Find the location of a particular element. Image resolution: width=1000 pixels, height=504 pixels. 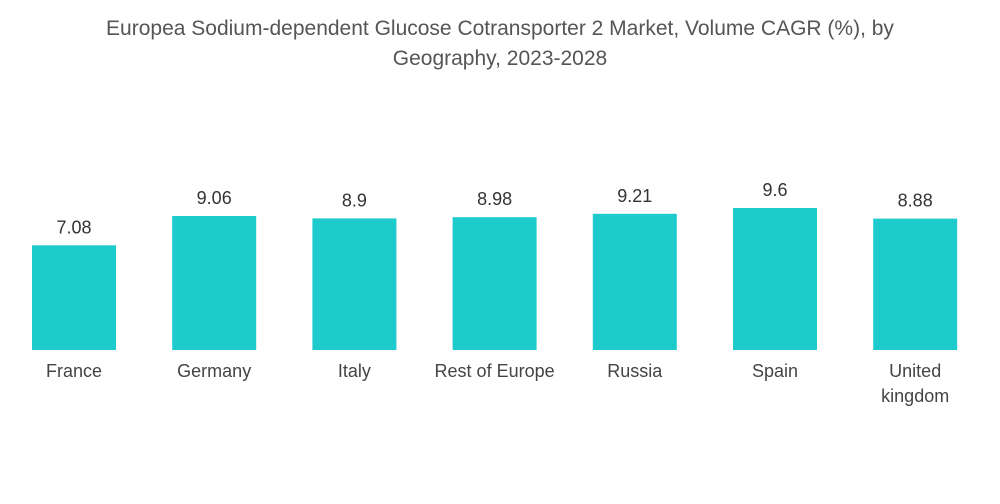

category-label-italy: Italy is located at coordinates (354, 371).